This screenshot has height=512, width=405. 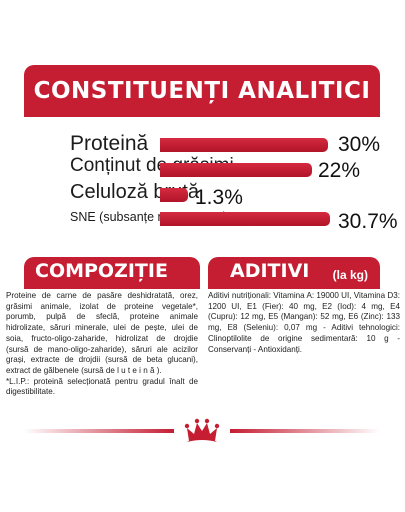 What do you see at coordinates (101, 271) in the screenshot?
I see `composition-title: COMPOZIȚIE` at bounding box center [101, 271].